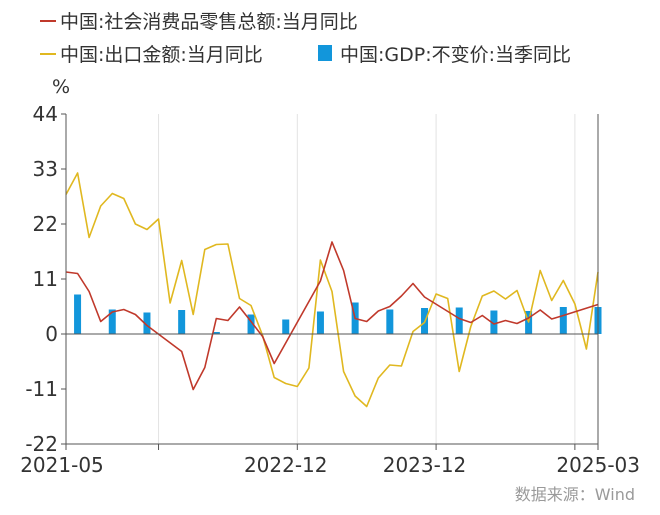  What do you see at coordinates (45, 279) in the screenshot?
I see `y-tick-label: 11` at bounding box center [45, 279].